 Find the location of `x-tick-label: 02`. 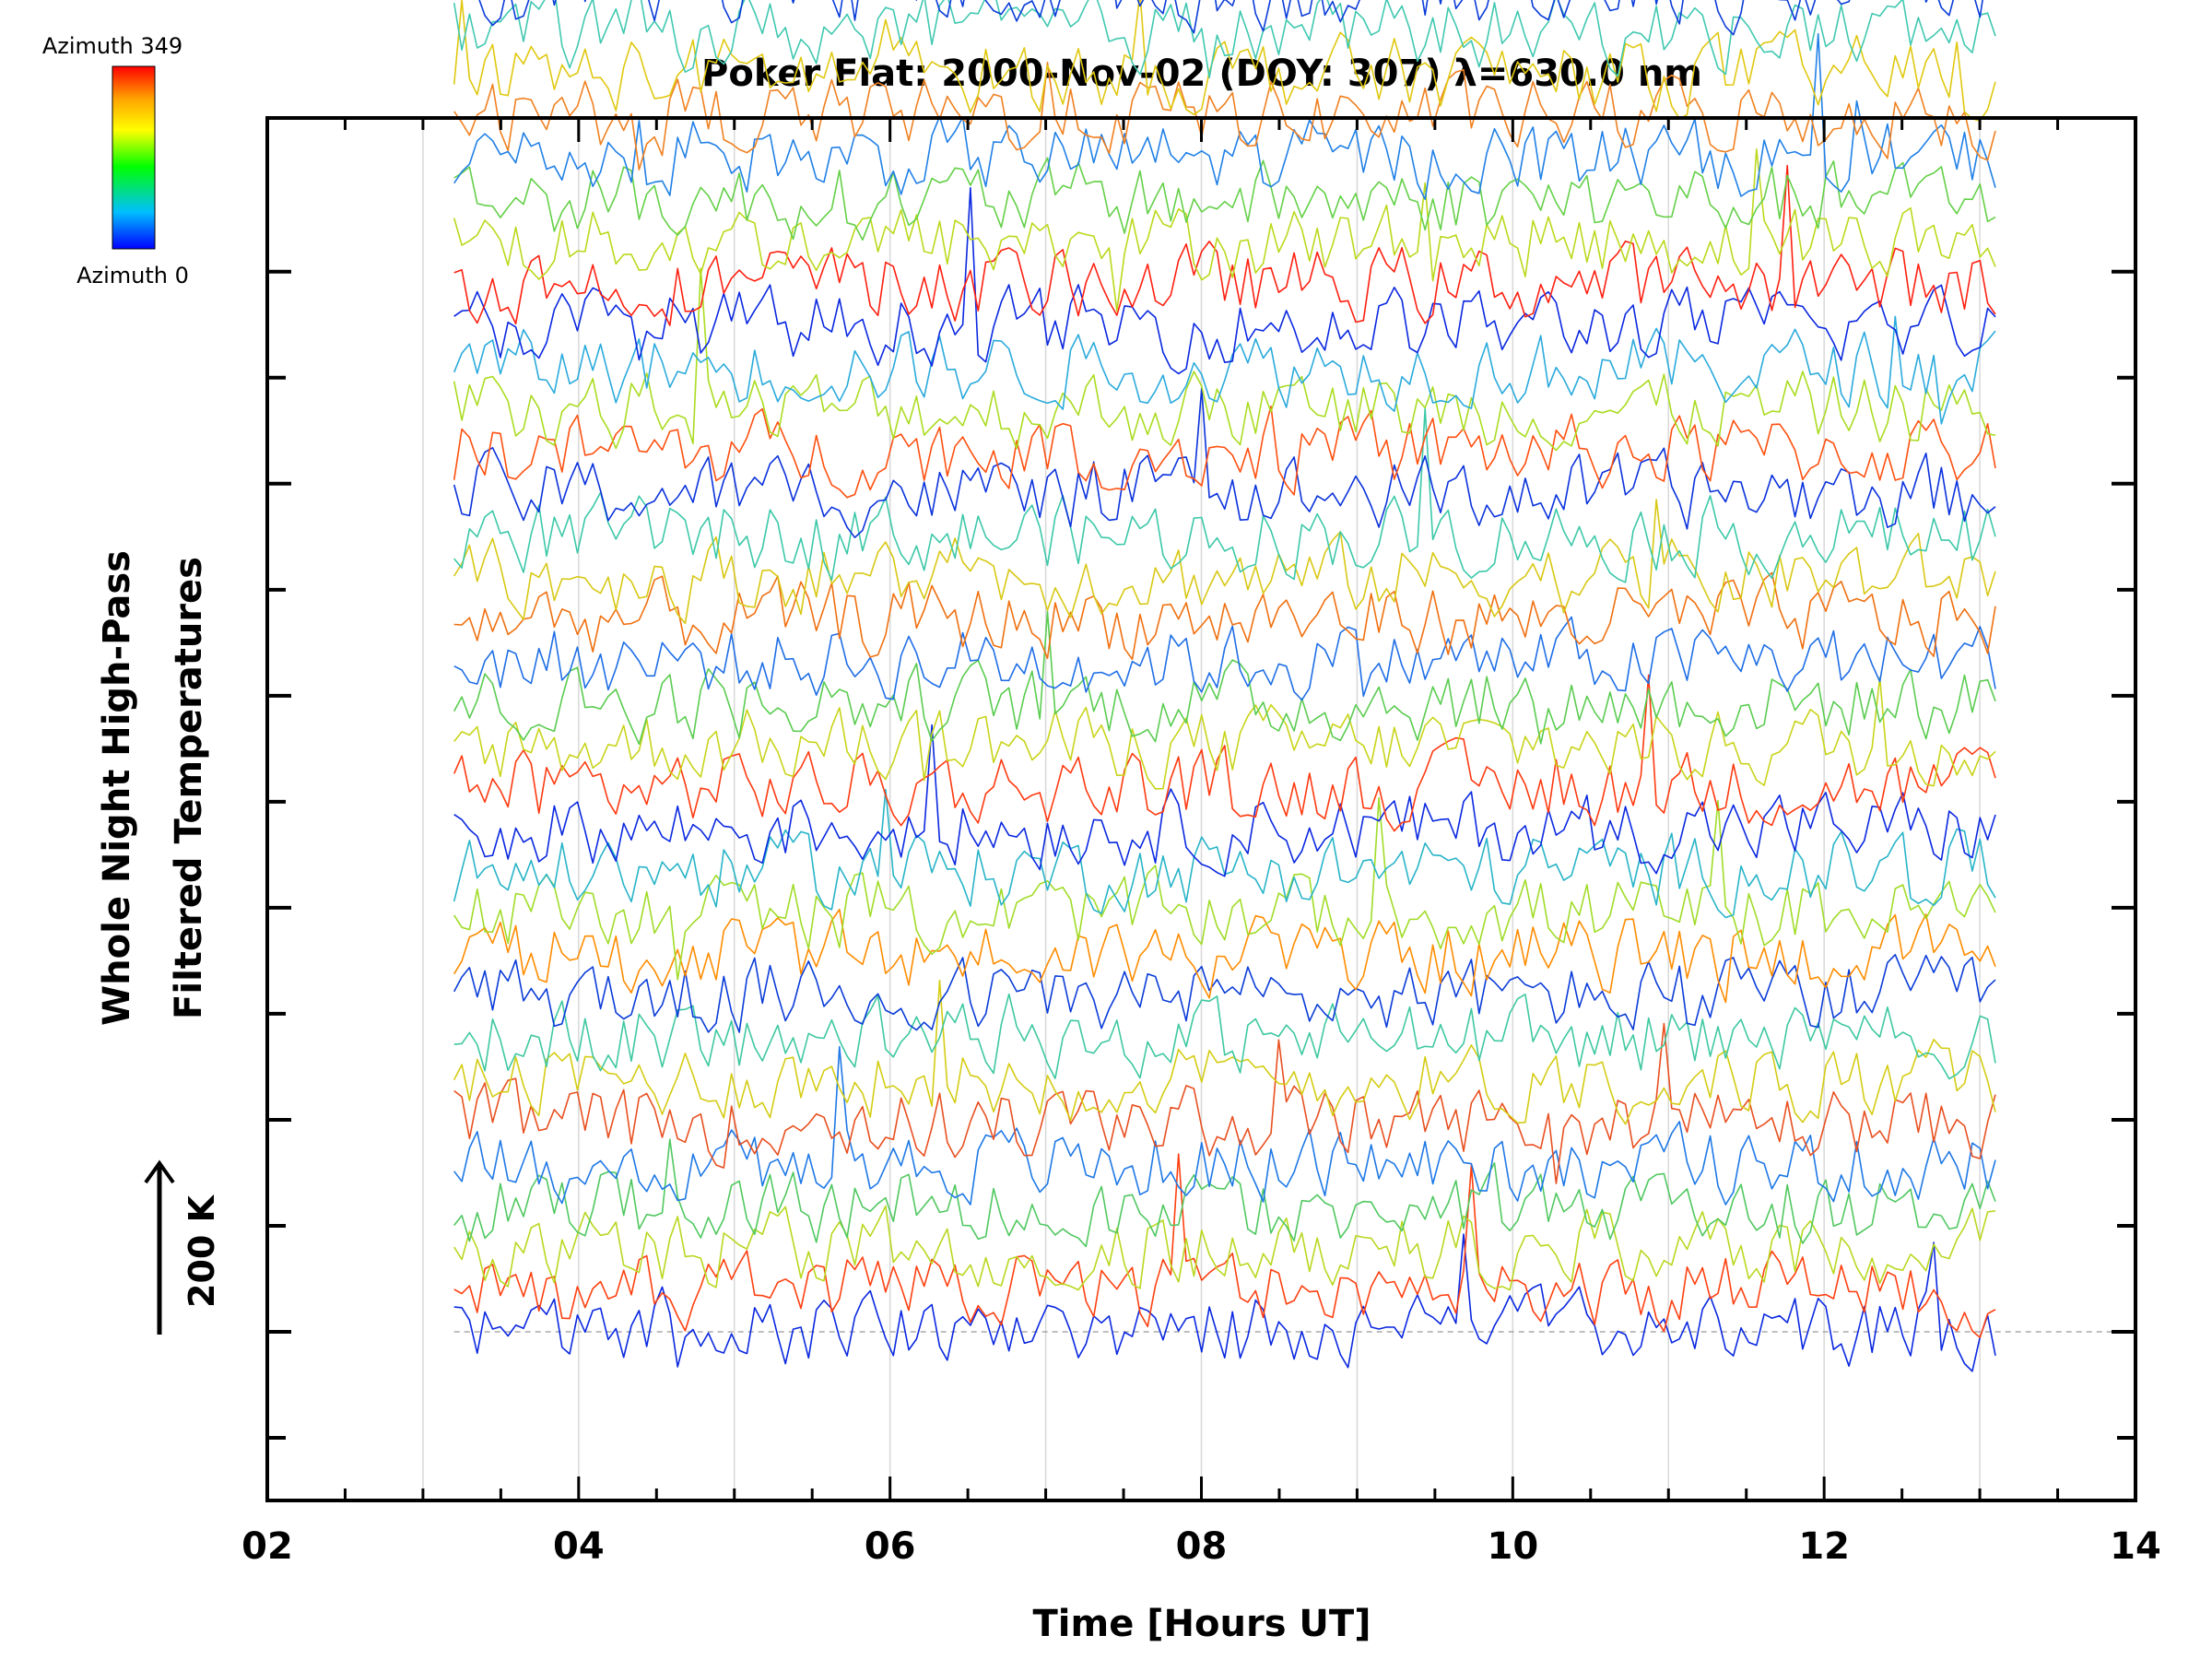

x-tick-label: 02 is located at coordinates (267, 1546).